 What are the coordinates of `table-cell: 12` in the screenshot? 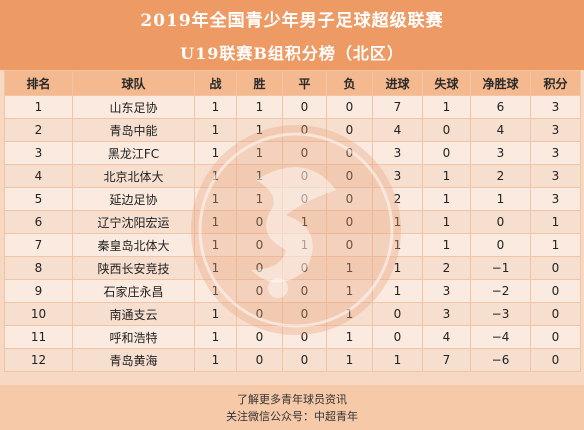 It's located at (38, 360).